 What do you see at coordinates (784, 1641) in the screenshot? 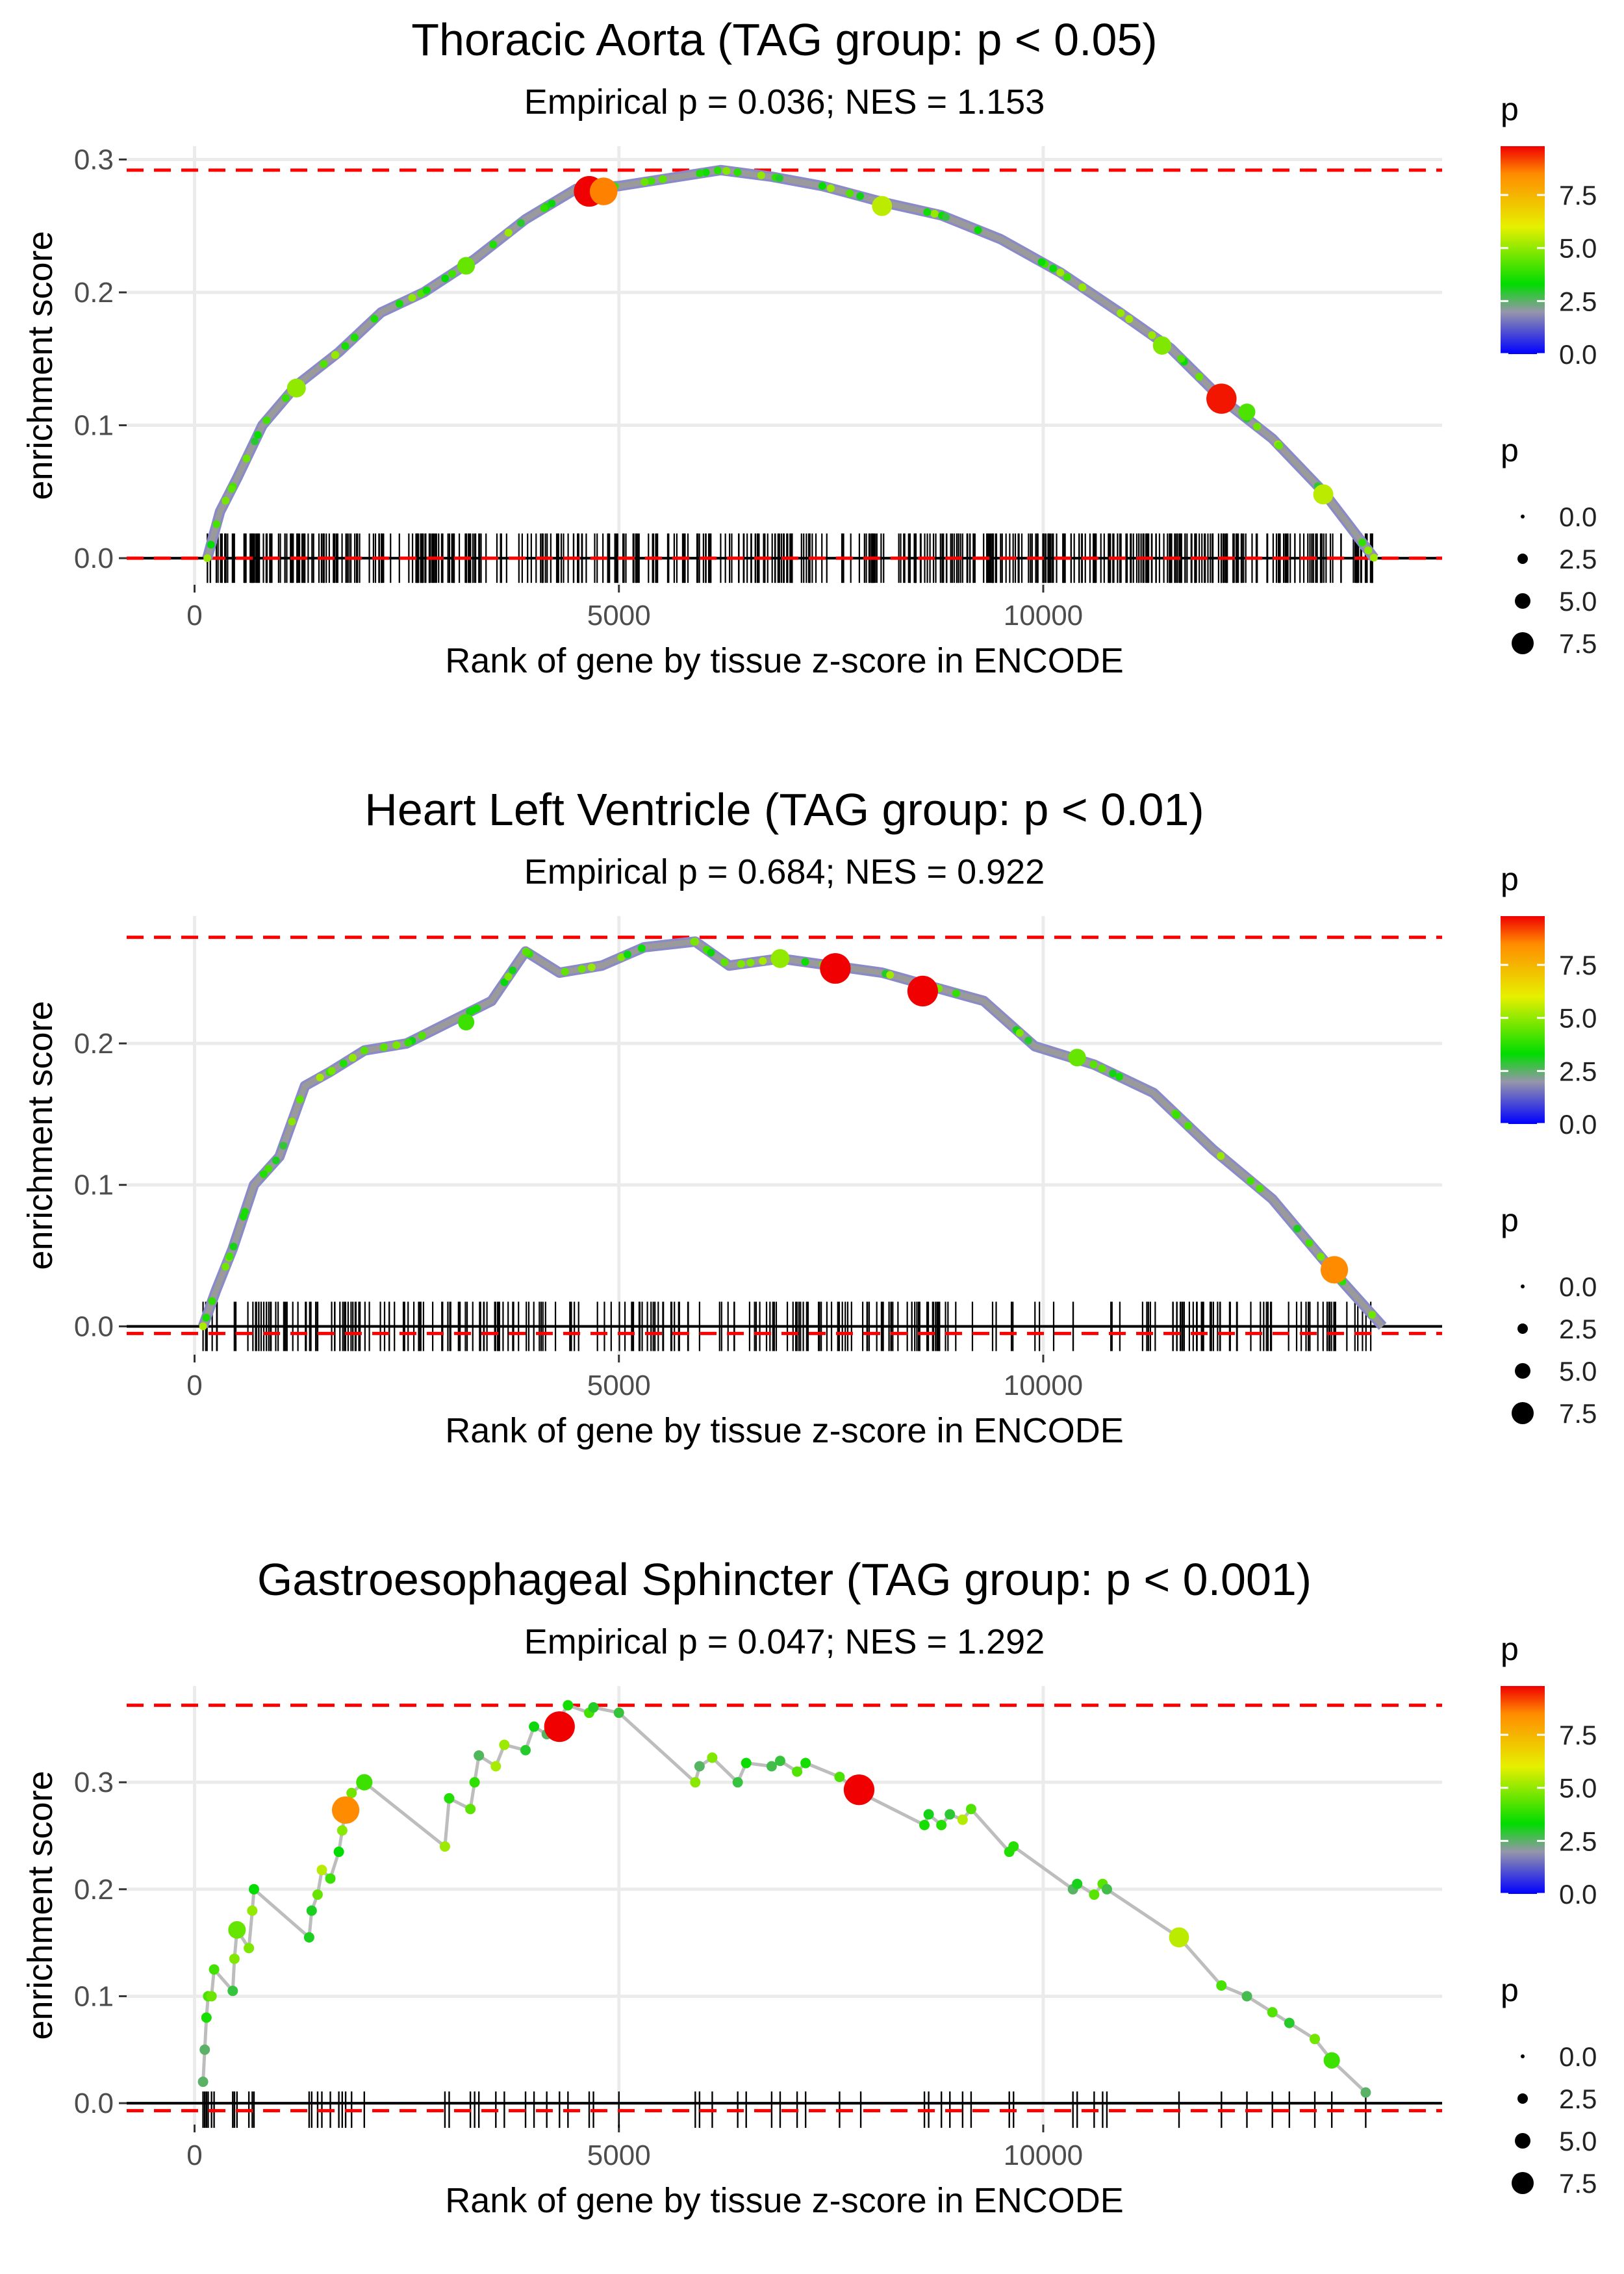
I see `chart-subtitle: Empirical p = 0.047; NES = 1.292` at bounding box center [784, 1641].